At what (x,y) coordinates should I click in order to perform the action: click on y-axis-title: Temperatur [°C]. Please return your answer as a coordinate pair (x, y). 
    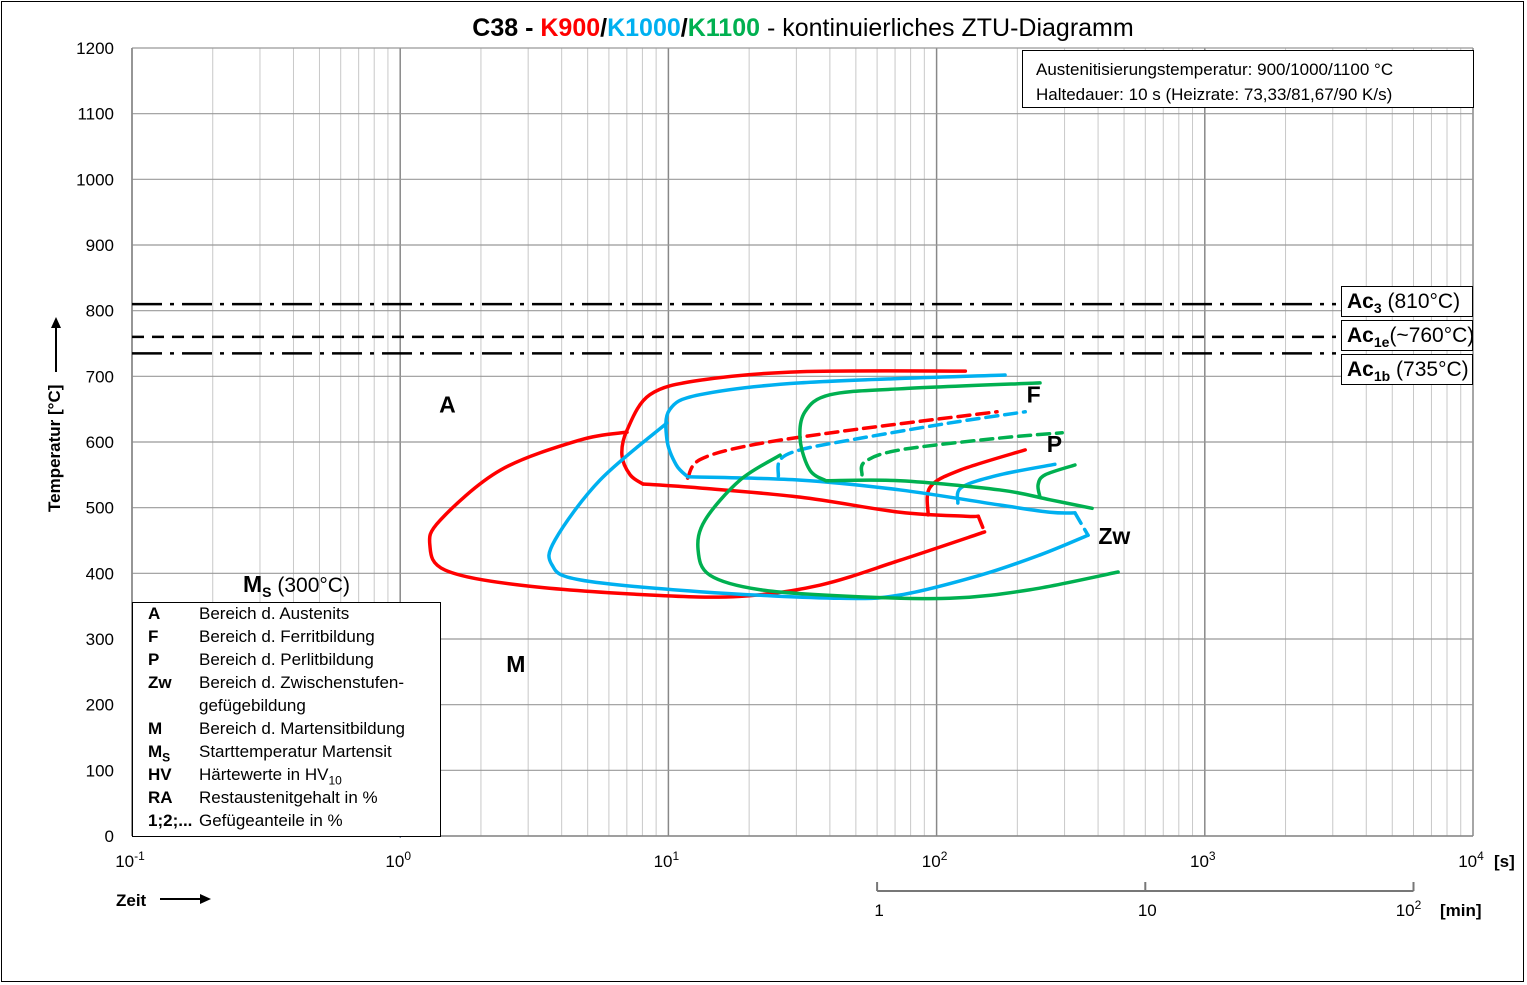
    Looking at the image, I should click on (54, 448).